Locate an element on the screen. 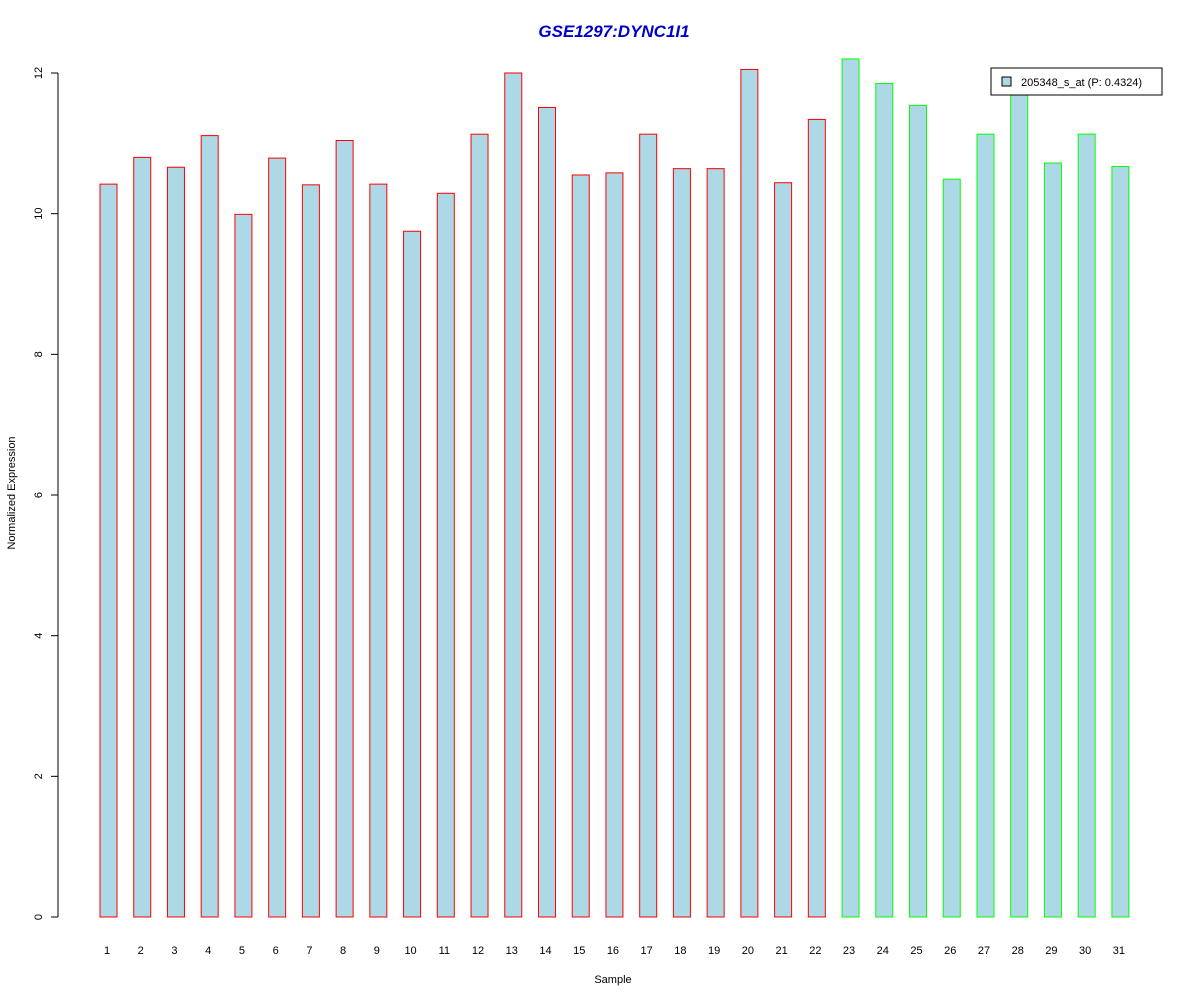 This screenshot has height=1000, width=1200. x-tick-label: 2 is located at coordinates (141, 951).